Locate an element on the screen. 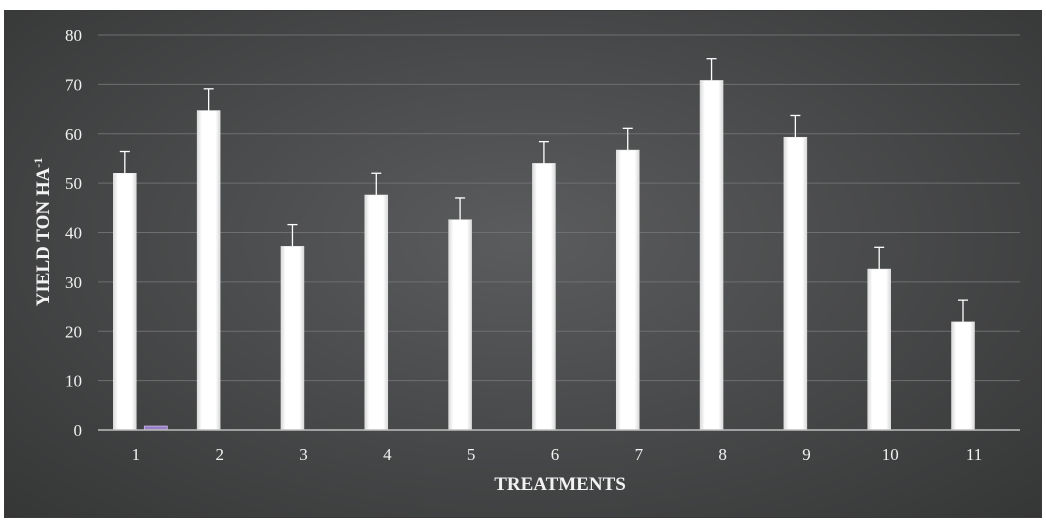 The image size is (1046, 523). y-tick-label: 10 is located at coordinates (73, 381).